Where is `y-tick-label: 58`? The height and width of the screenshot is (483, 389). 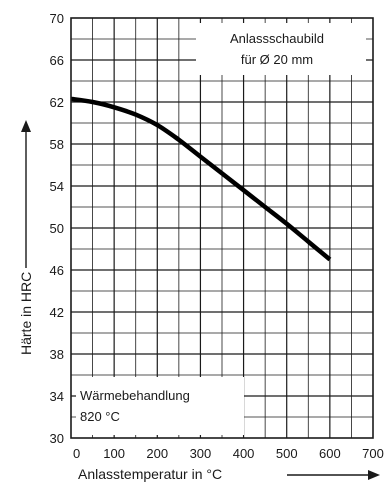
y-tick-label: 58 is located at coordinates (57, 144).